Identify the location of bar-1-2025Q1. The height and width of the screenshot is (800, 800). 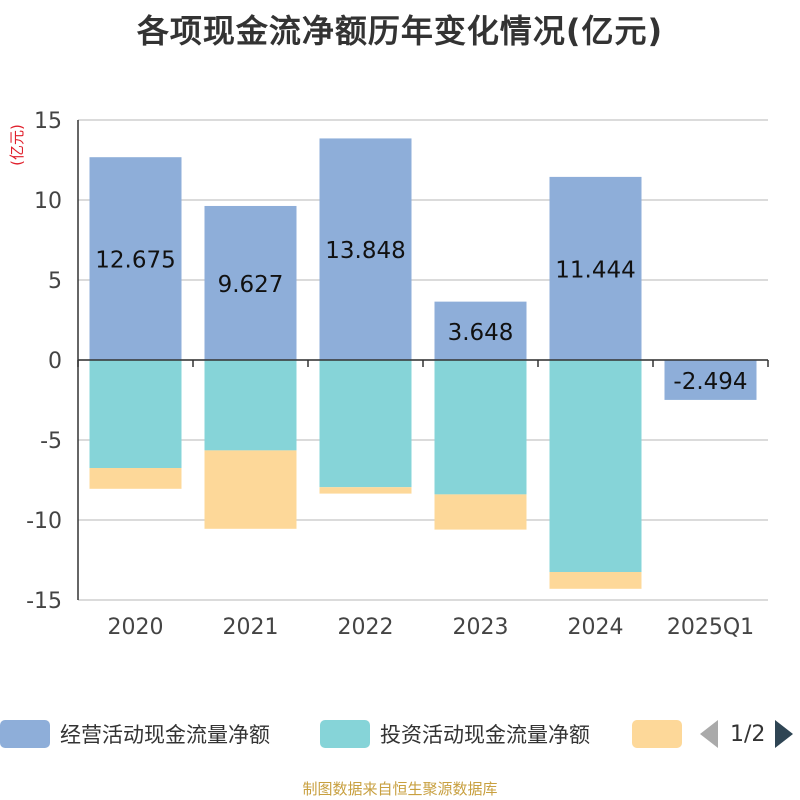
(710, 380).